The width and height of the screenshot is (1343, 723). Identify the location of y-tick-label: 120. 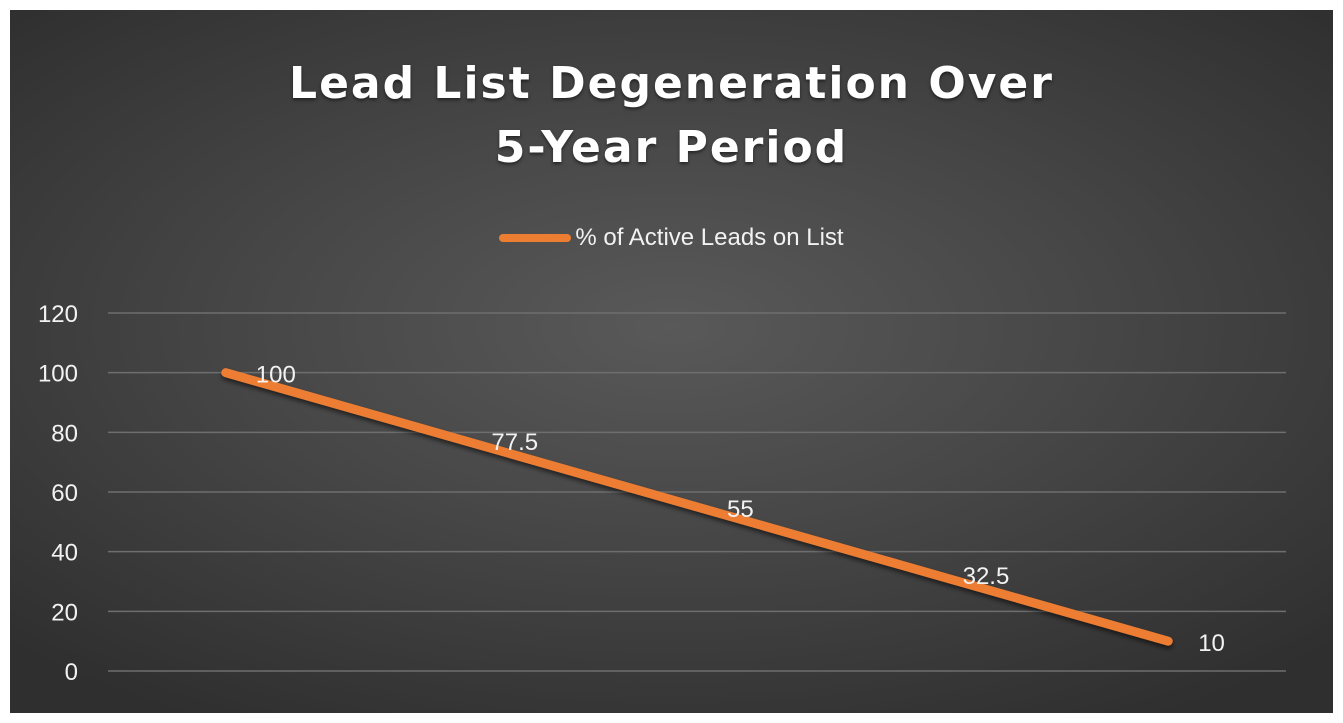
(58, 314).